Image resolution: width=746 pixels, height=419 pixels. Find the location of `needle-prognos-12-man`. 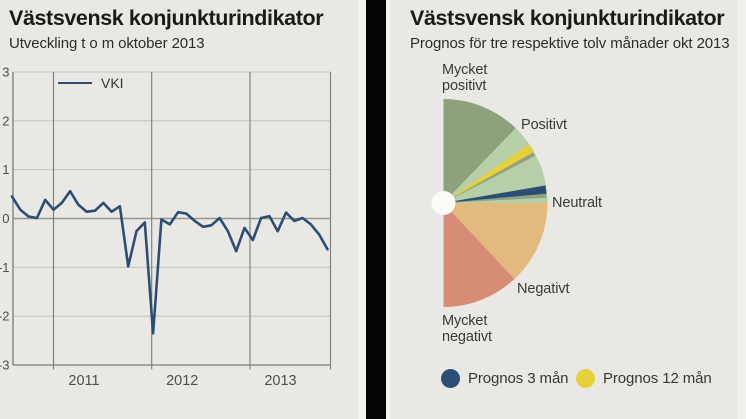

needle-prognos-12-man is located at coordinates (488, 173).